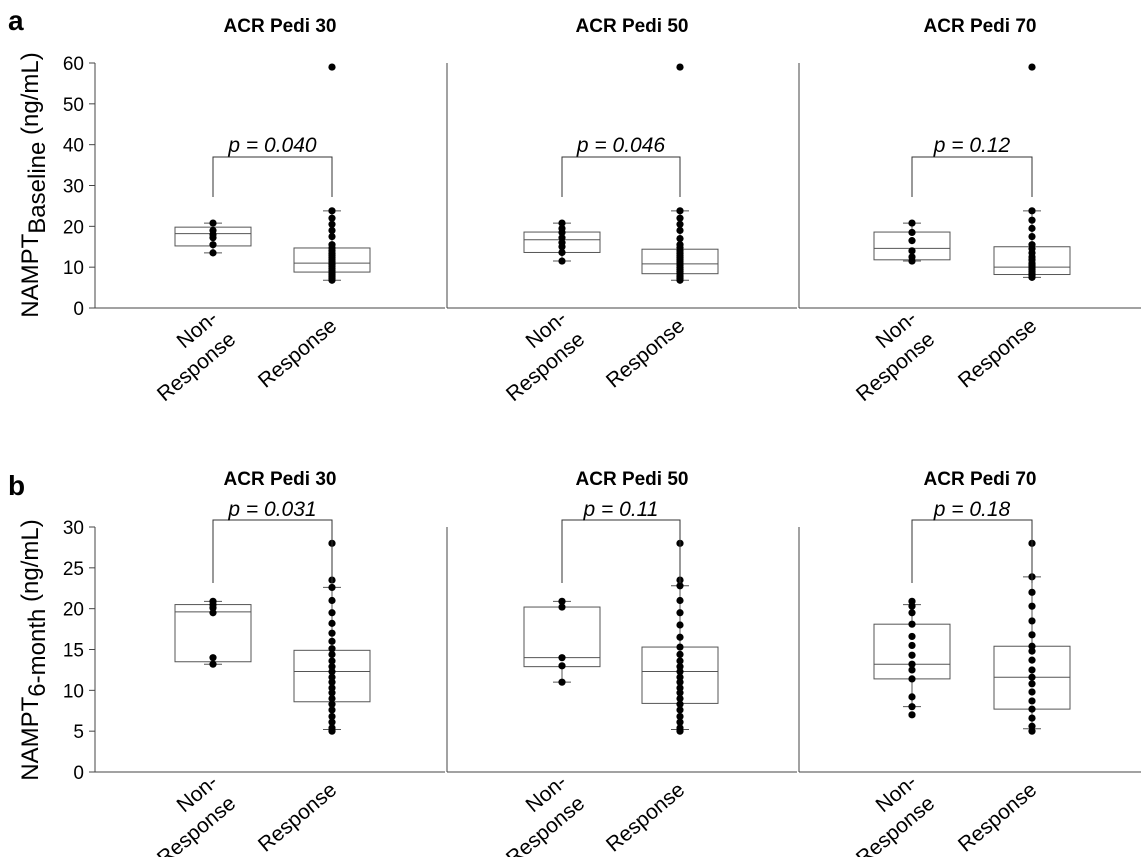  I want to click on p-value-label: p = 0.12, so click(972, 145).